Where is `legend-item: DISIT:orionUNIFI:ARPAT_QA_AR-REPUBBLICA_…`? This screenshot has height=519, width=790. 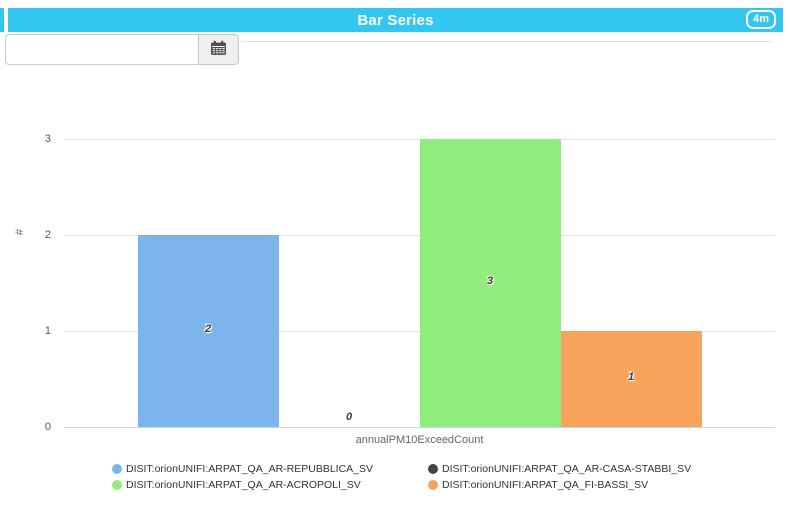 legend-item: DISIT:orionUNIFI:ARPAT_QA_AR-REPUBBLICA_… is located at coordinates (270, 468).